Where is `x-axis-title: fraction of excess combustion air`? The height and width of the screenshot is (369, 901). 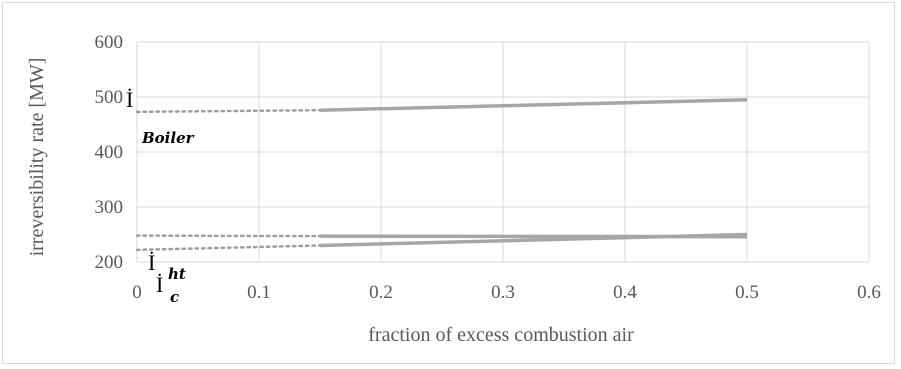
x-axis-title: fraction of excess combustion air is located at coordinates (501, 335).